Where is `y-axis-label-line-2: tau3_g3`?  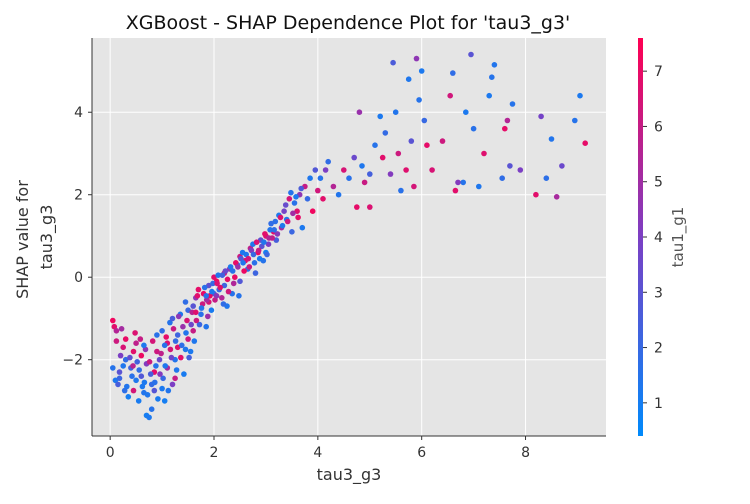
y-axis-label-line-2: tau3_g3 is located at coordinates (47, 237).